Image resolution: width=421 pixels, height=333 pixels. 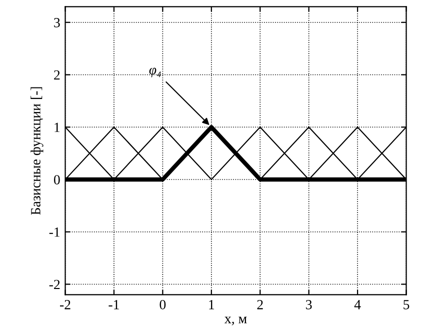 What do you see at coordinates (163, 305) in the screenshot?
I see `x-tick-label: 0` at bounding box center [163, 305].